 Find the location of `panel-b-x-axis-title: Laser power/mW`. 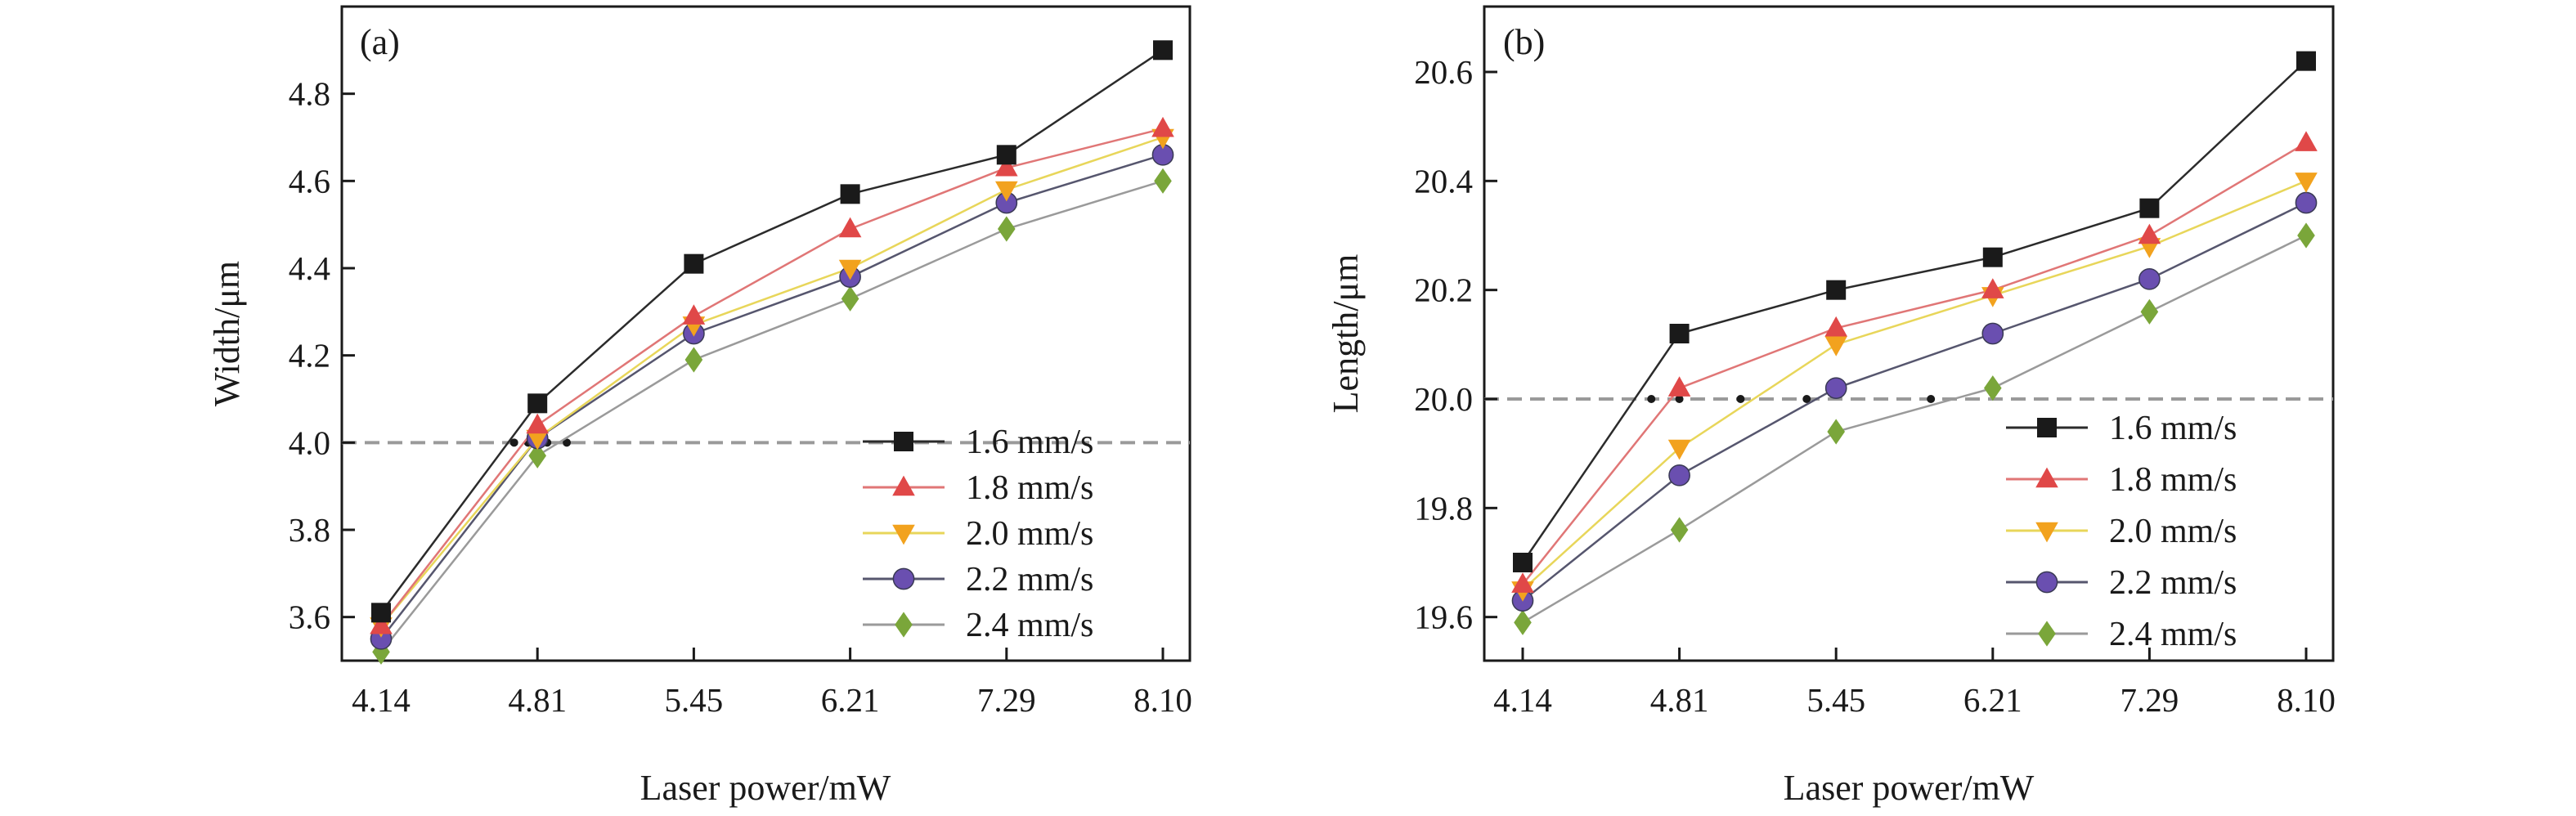

panel-b-x-axis-title: Laser power/mW is located at coordinates (1909, 788).